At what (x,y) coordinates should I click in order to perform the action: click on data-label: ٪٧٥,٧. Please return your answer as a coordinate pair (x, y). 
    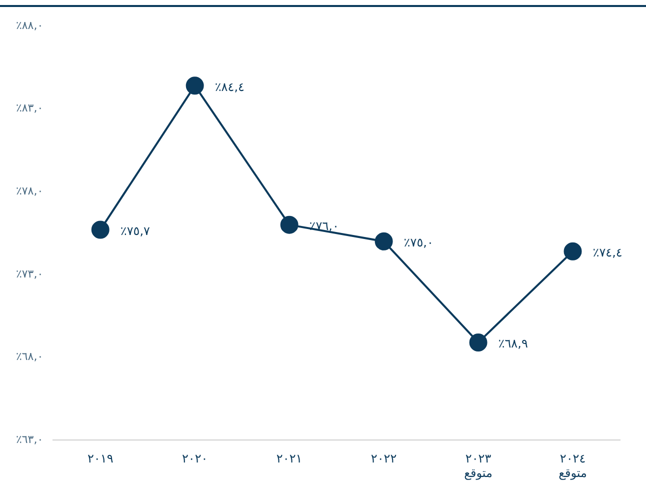
    Looking at the image, I should click on (135, 231).